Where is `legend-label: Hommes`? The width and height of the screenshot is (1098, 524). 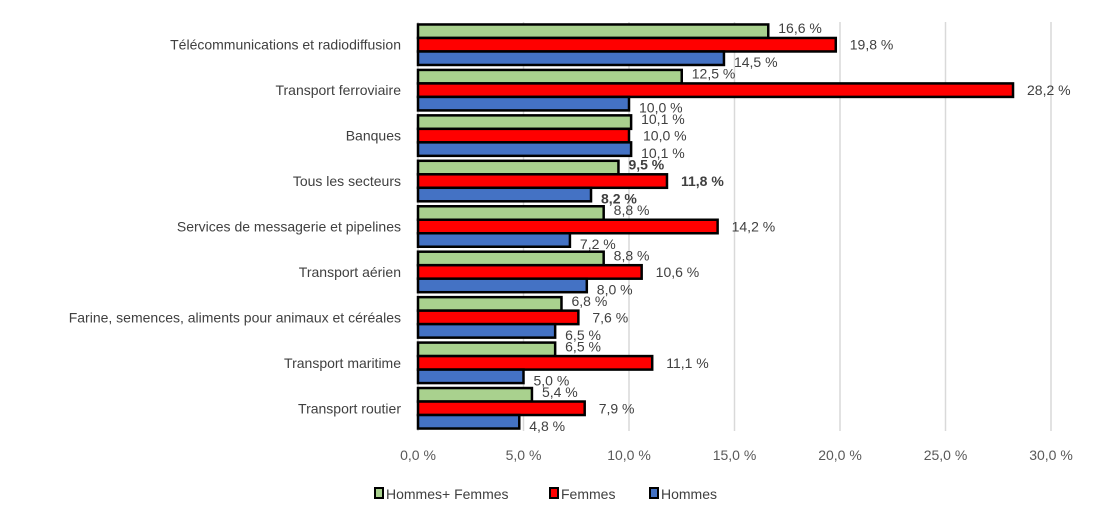 legend-label: Hommes is located at coordinates (689, 494).